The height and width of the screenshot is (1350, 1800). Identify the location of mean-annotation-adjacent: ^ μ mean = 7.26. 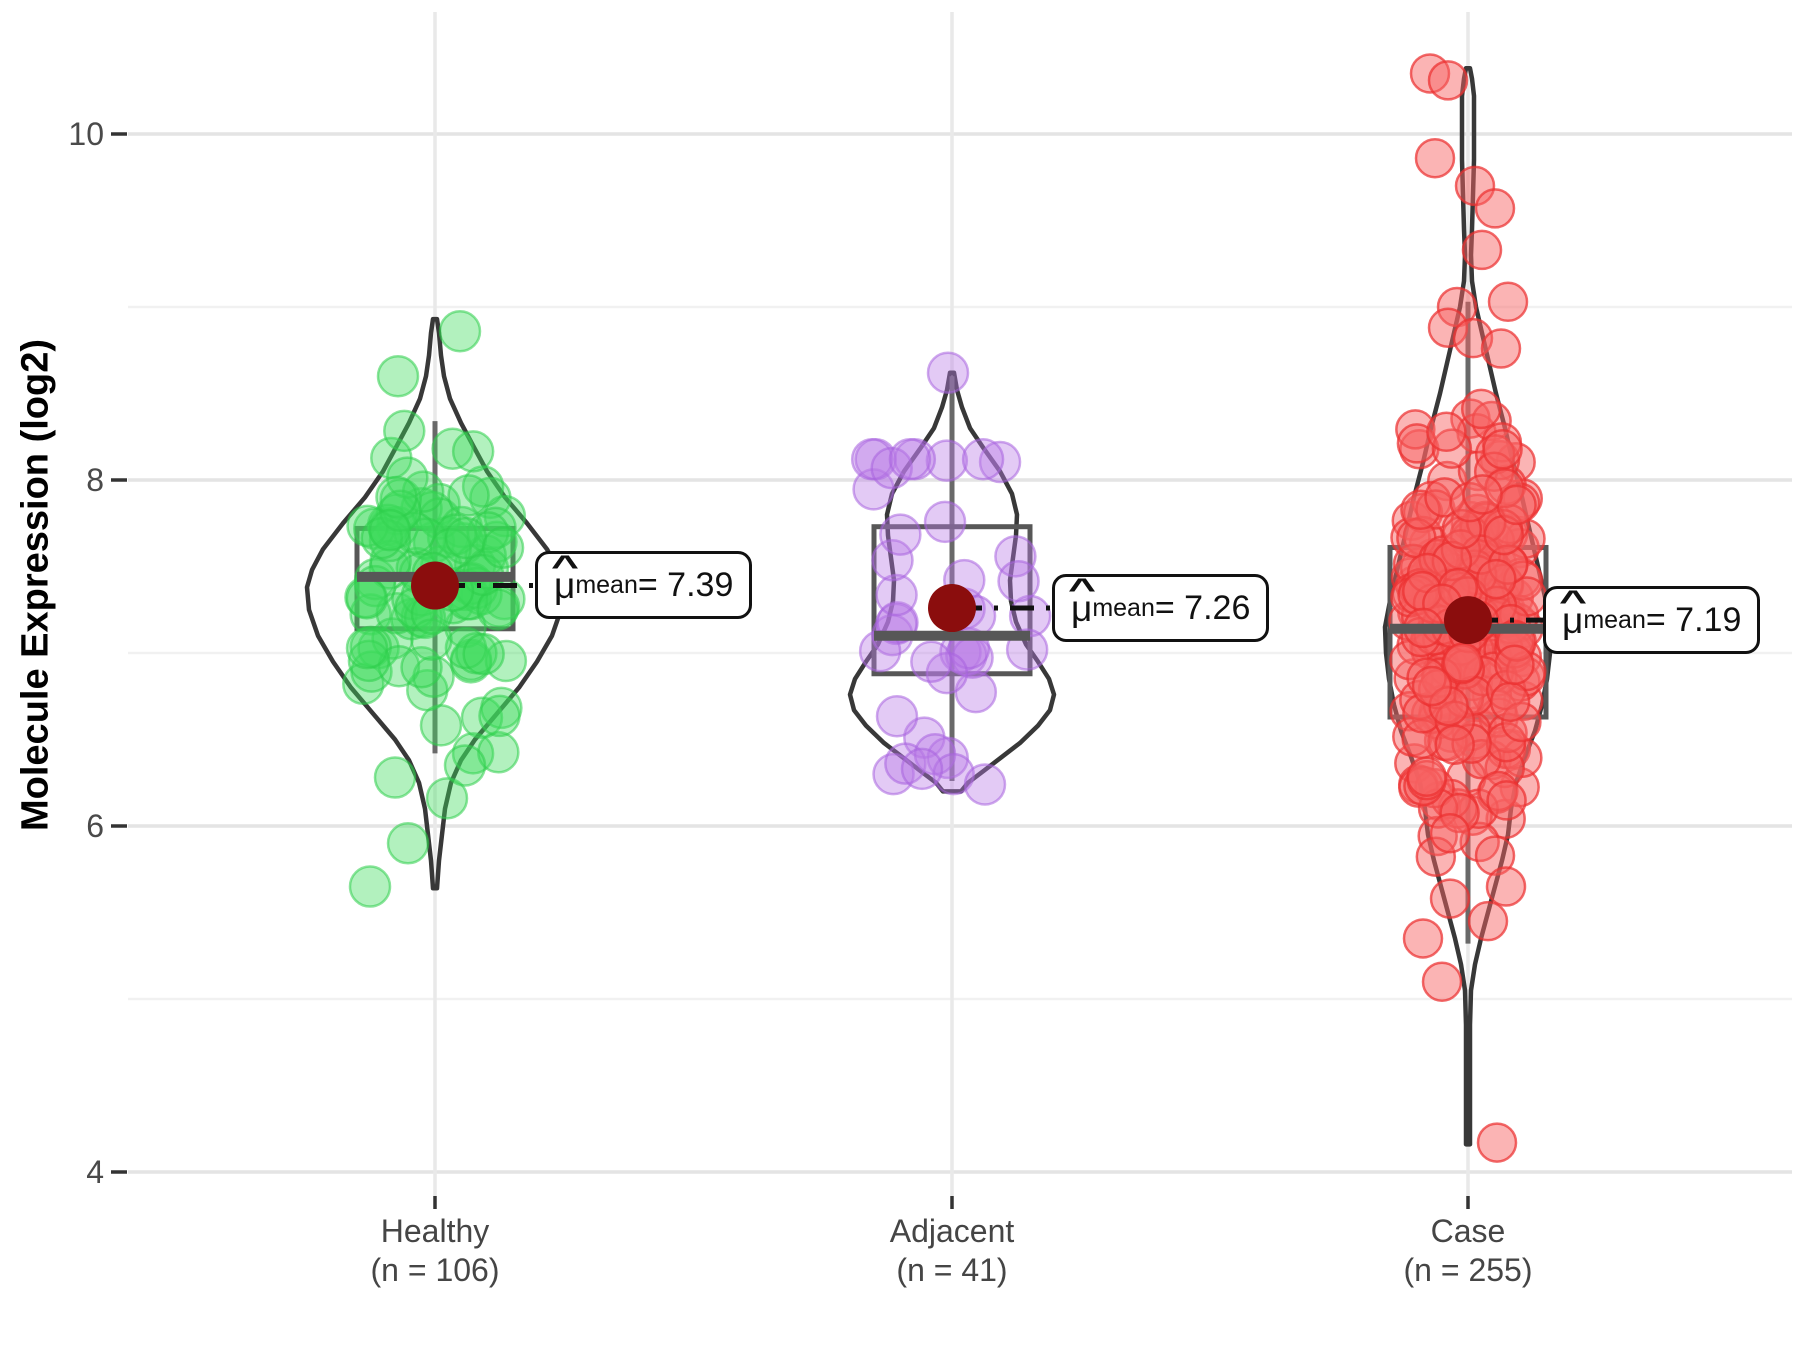
(1161, 608).